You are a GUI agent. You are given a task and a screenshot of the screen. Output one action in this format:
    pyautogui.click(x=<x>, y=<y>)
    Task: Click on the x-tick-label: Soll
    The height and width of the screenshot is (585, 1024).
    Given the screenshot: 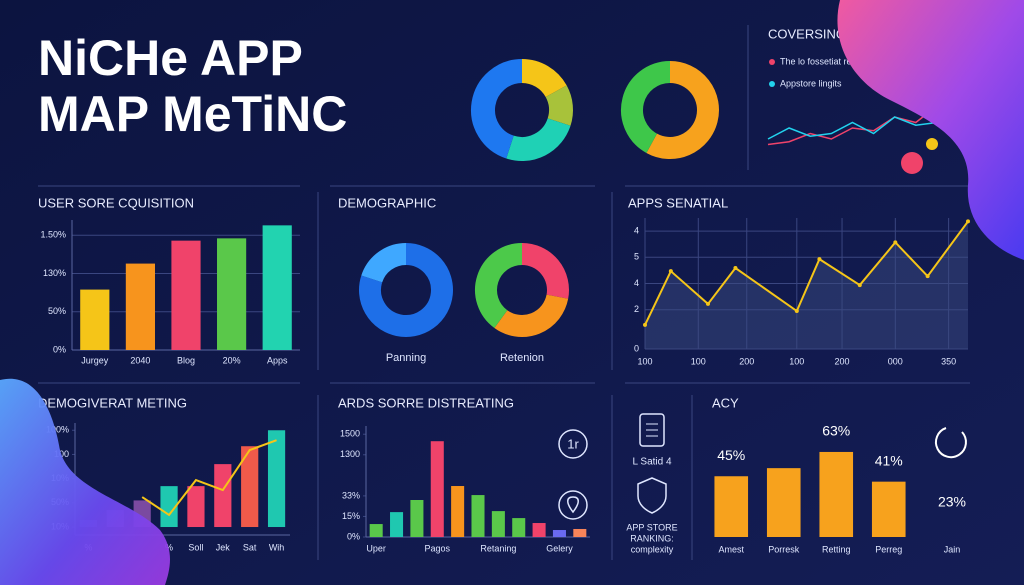 What is the action you would take?
    pyautogui.click(x=195, y=547)
    